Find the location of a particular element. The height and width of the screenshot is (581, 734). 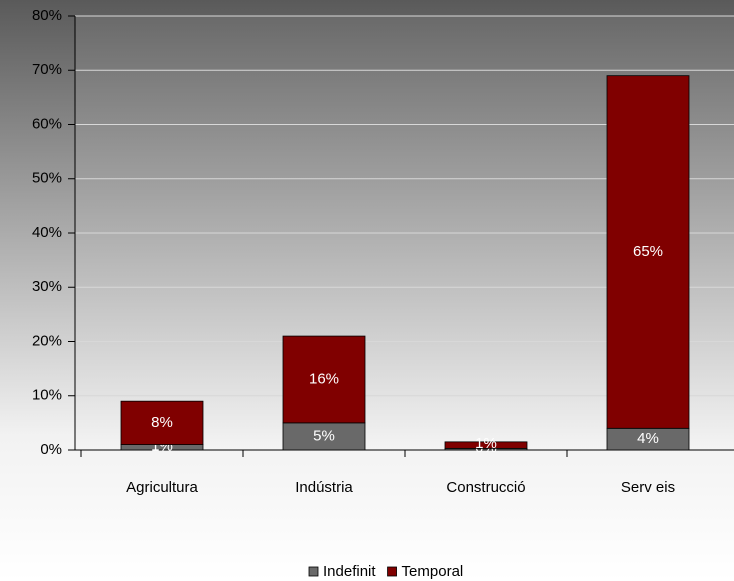

x-tick-label: Construcció is located at coordinates (485, 487).